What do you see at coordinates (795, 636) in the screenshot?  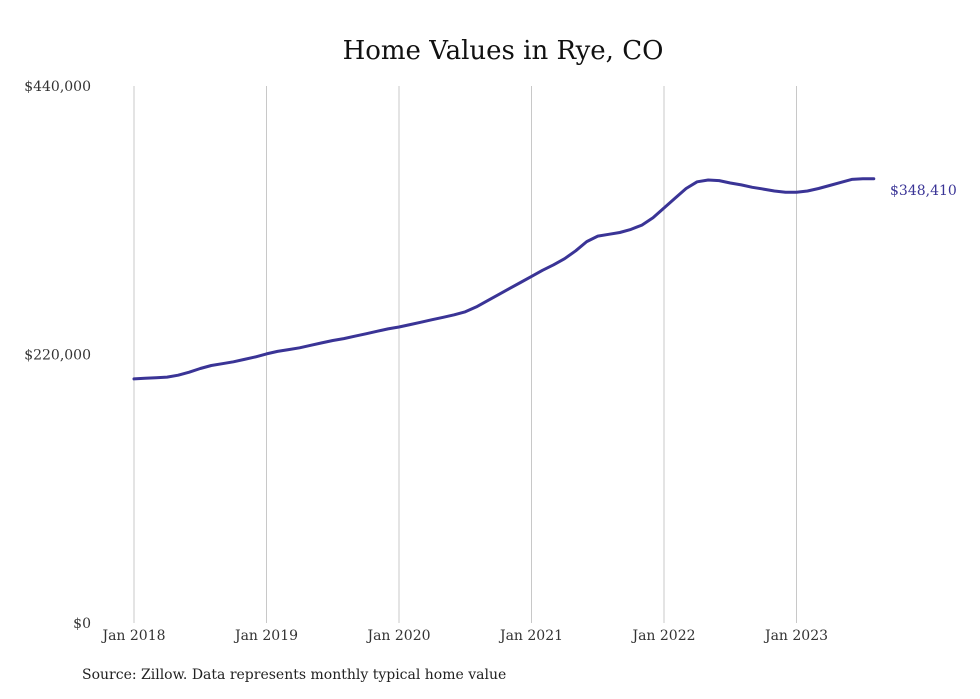 I see `x-tick-label: Jan 2023` at bounding box center [795, 636].